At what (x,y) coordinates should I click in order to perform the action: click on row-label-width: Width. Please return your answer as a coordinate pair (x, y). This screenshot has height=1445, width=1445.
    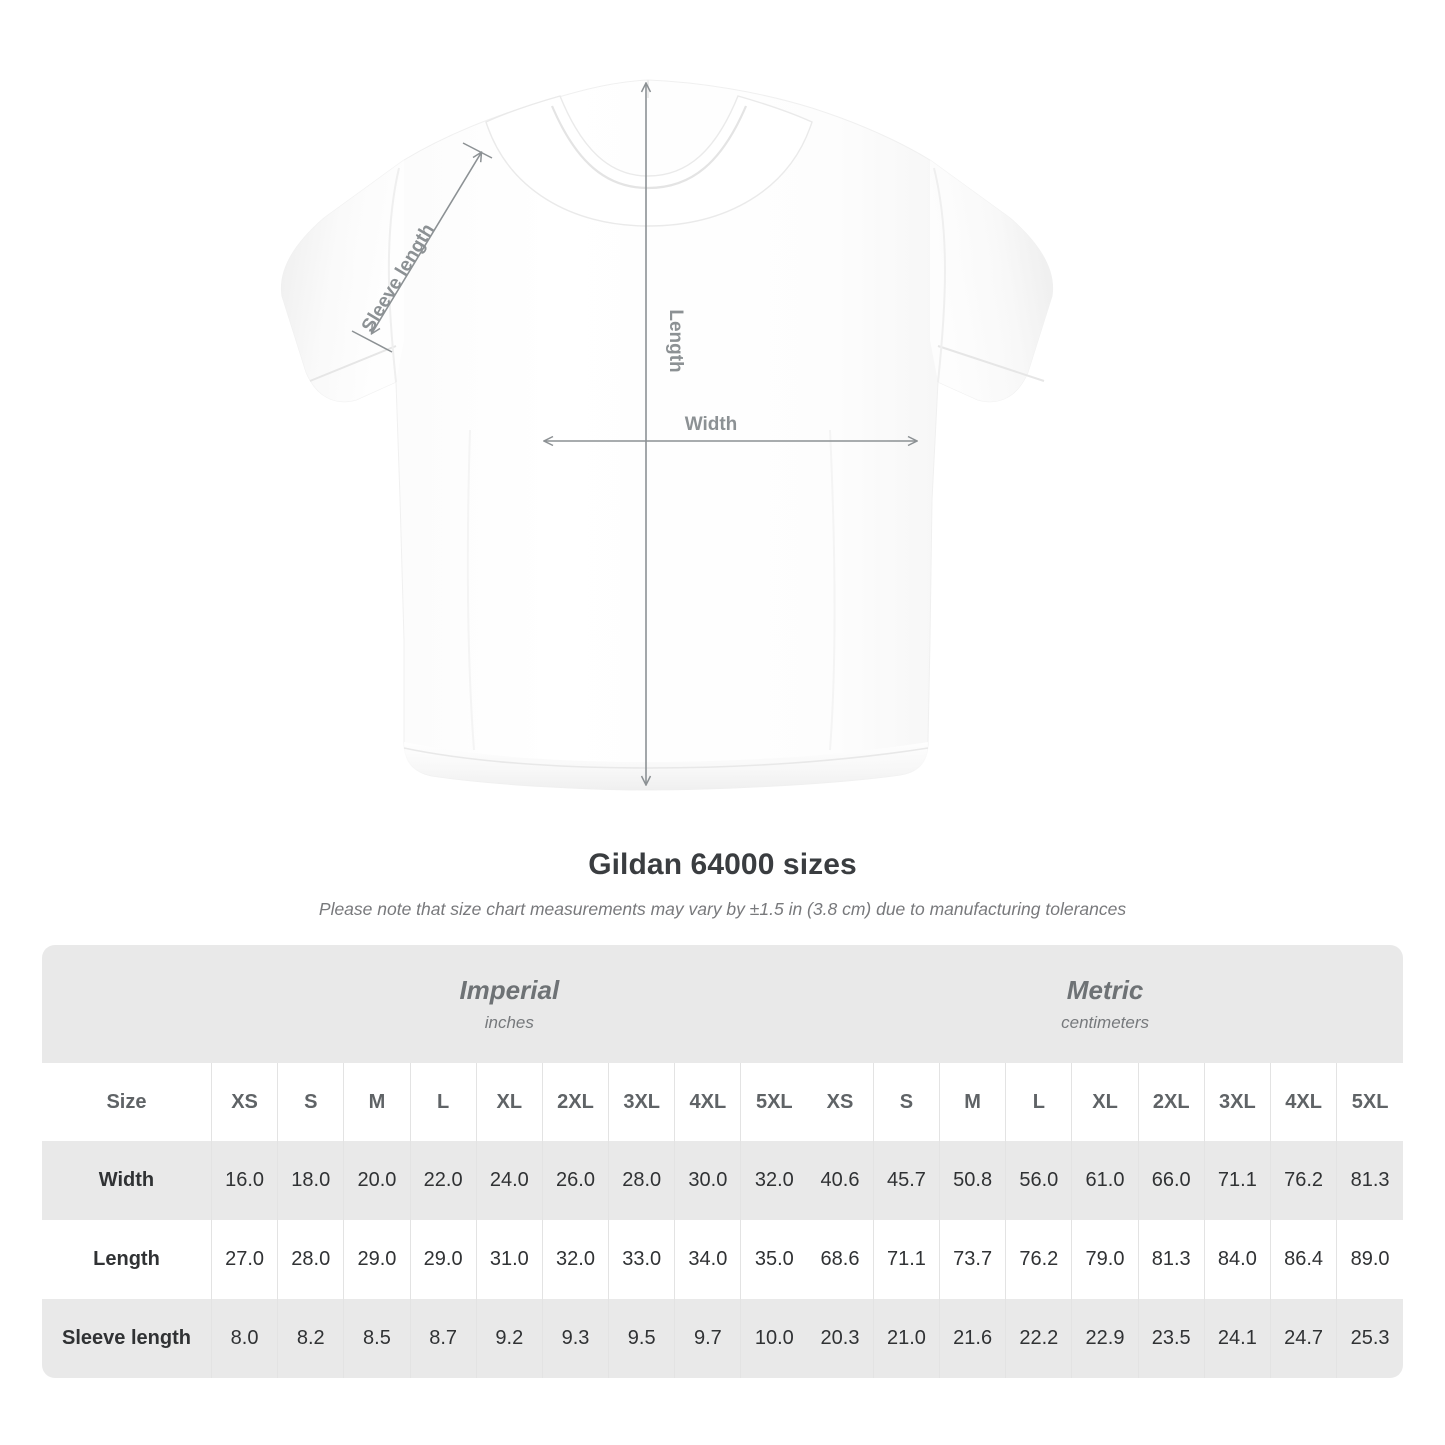
    Looking at the image, I should click on (127, 1180).